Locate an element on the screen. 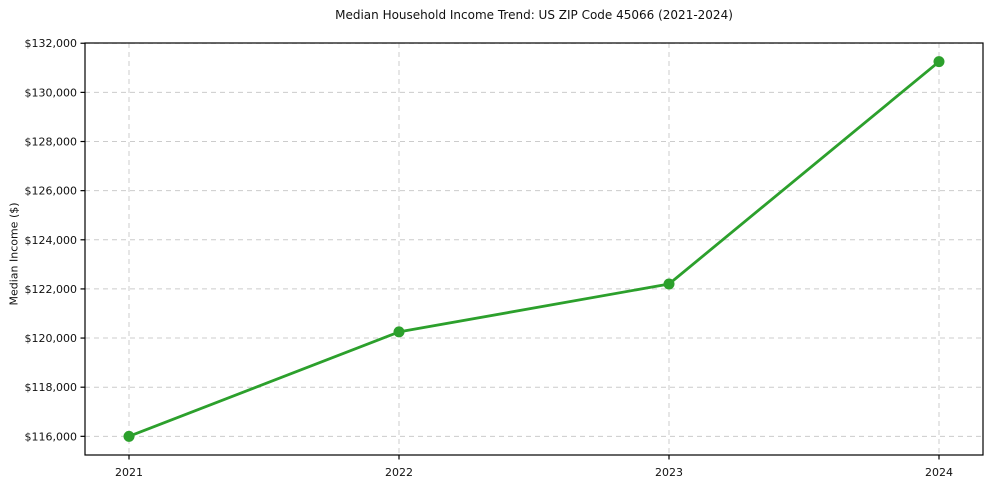  x-tick-label: 2024 is located at coordinates (939, 472).